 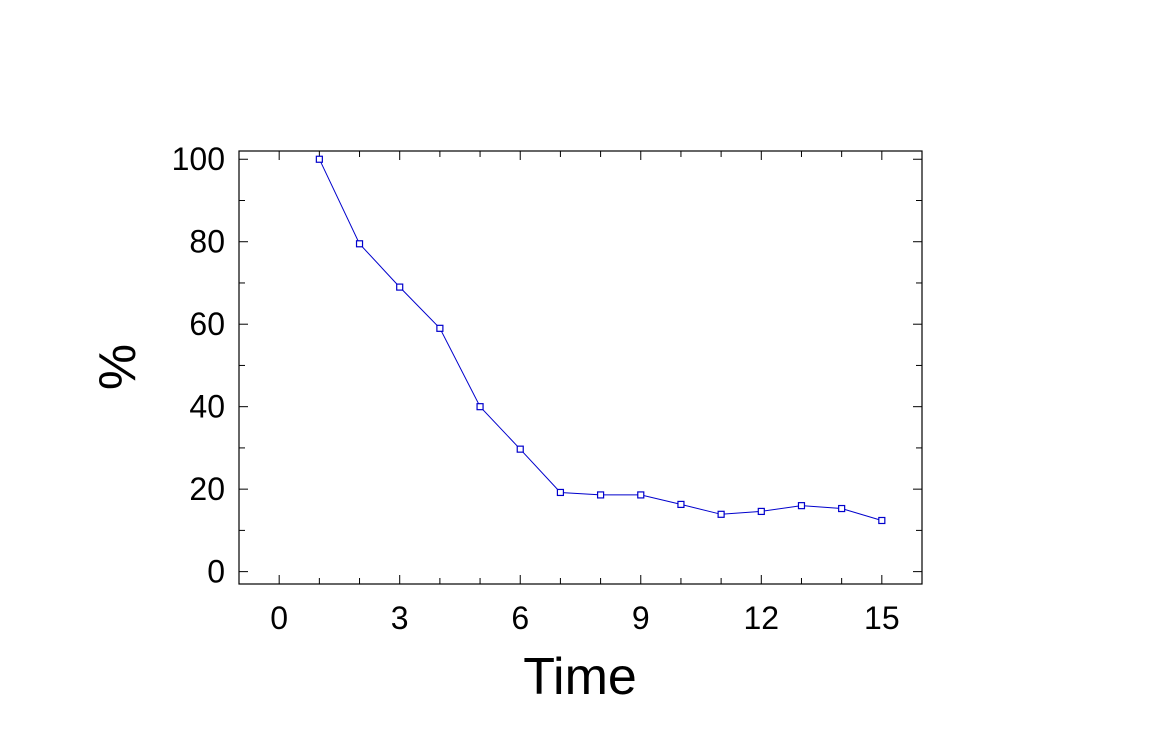 I want to click on y-axis-title: %, so click(x=118, y=367).